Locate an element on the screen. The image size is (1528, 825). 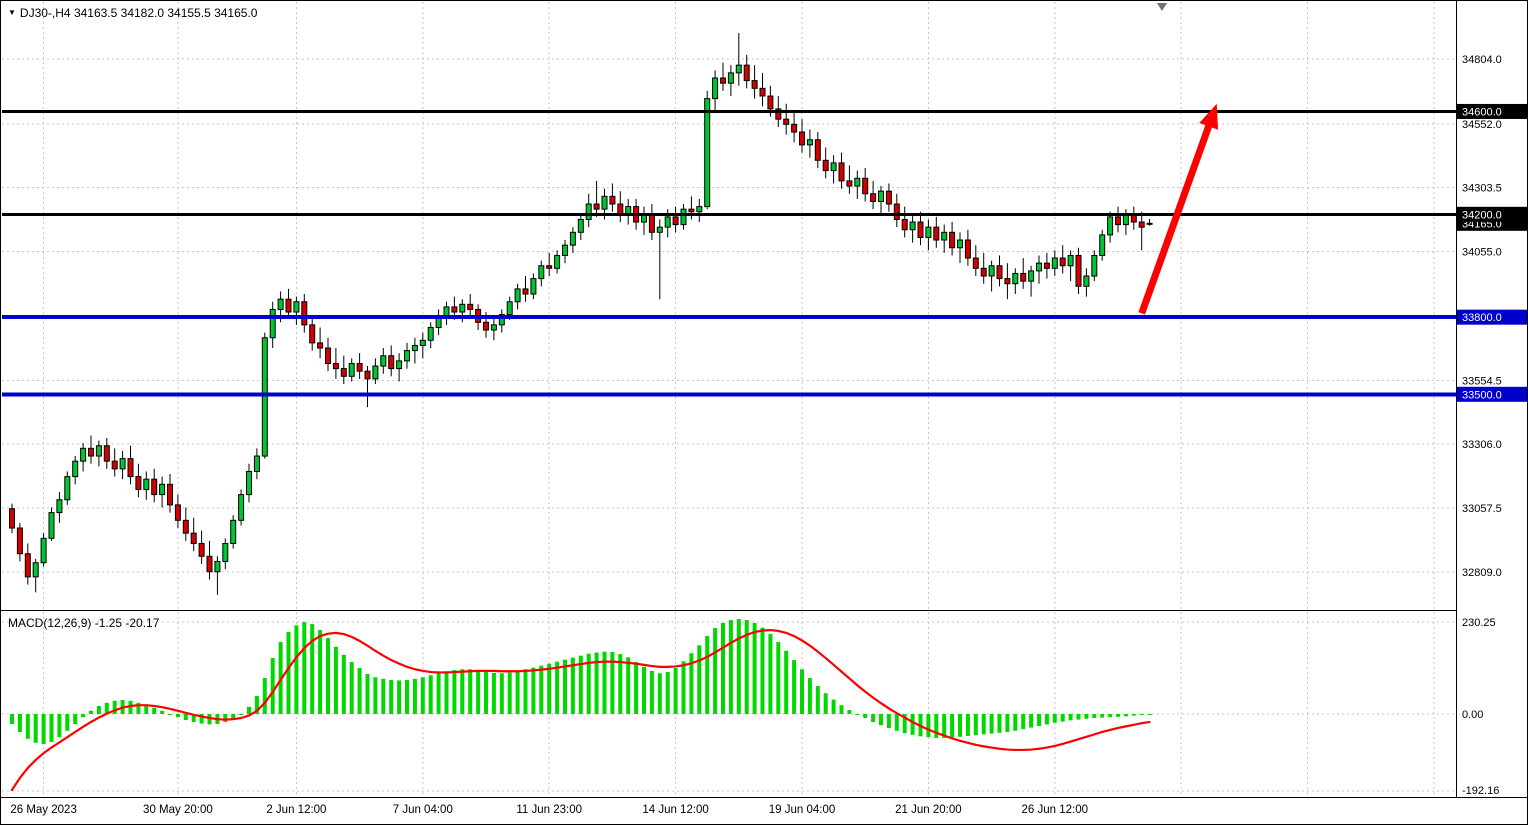
macd-tick-label: -192.16 is located at coordinates (1480, 791).